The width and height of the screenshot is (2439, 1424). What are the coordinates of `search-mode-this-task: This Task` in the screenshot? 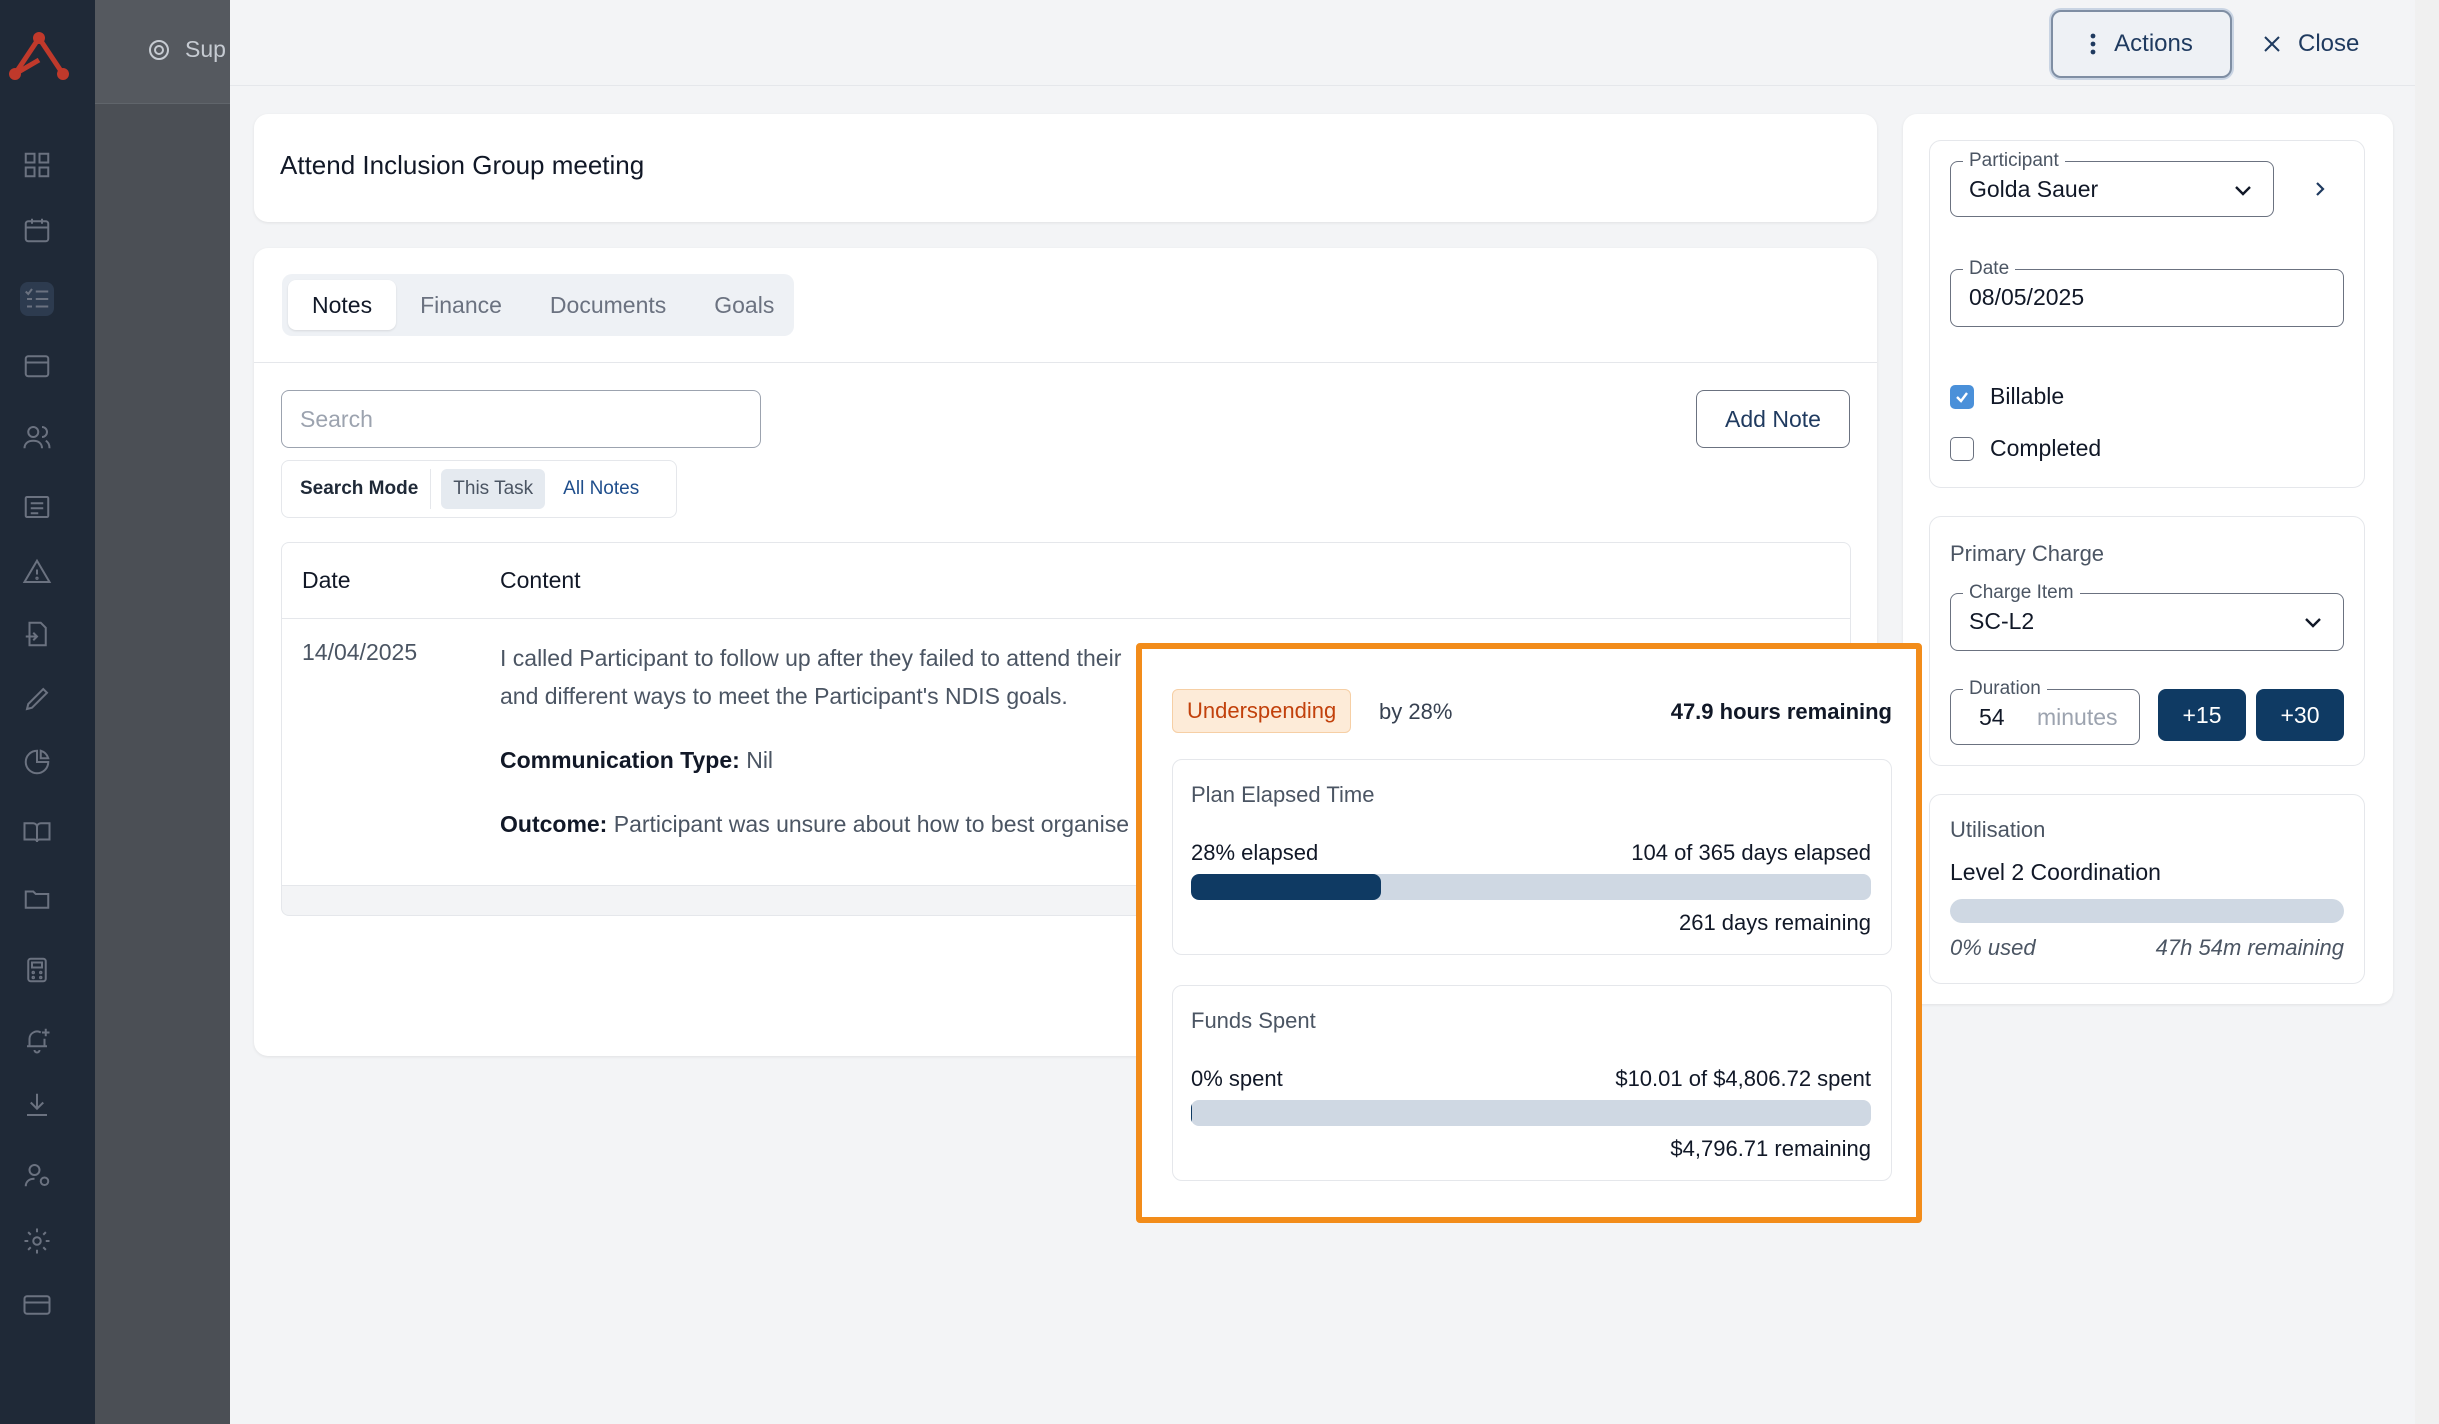 It's located at (493, 489).